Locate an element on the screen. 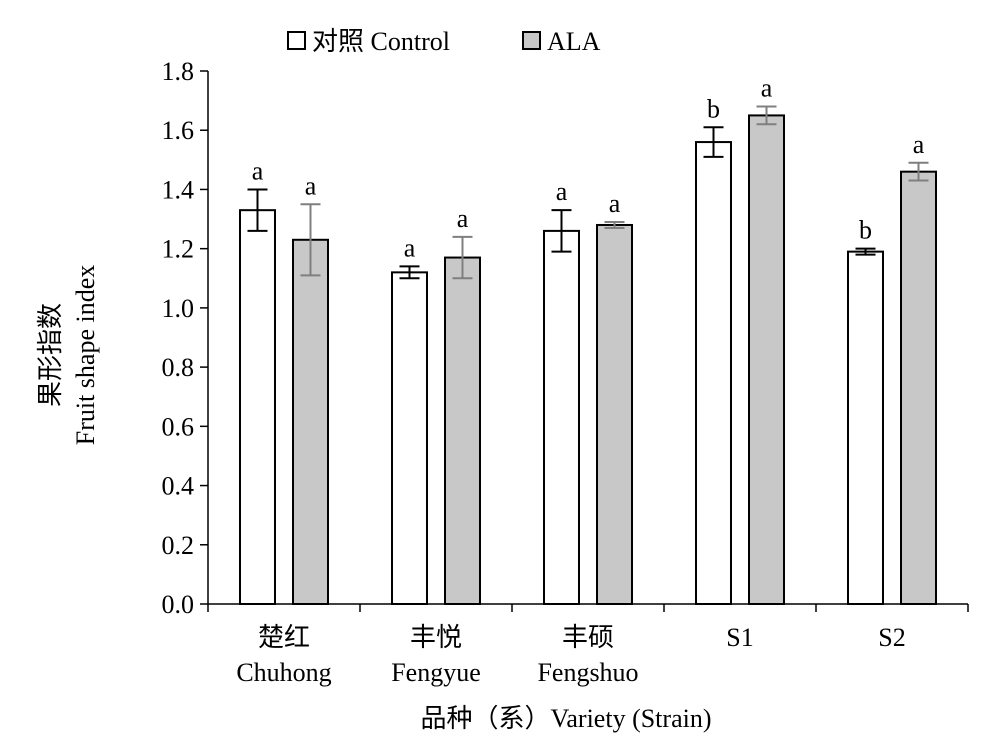 Image resolution: width=983 pixels, height=744 pixels. y-tick-label: 1.8 is located at coordinates (178, 71).